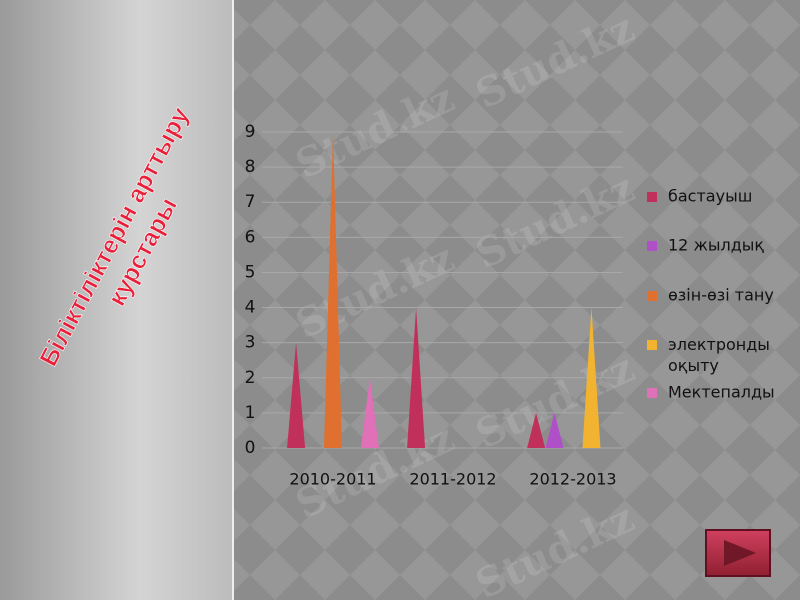 The width and height of the screenshot is (800, 604). I want to click on legend-label: өзін-өзі тану, so click(721, 295).